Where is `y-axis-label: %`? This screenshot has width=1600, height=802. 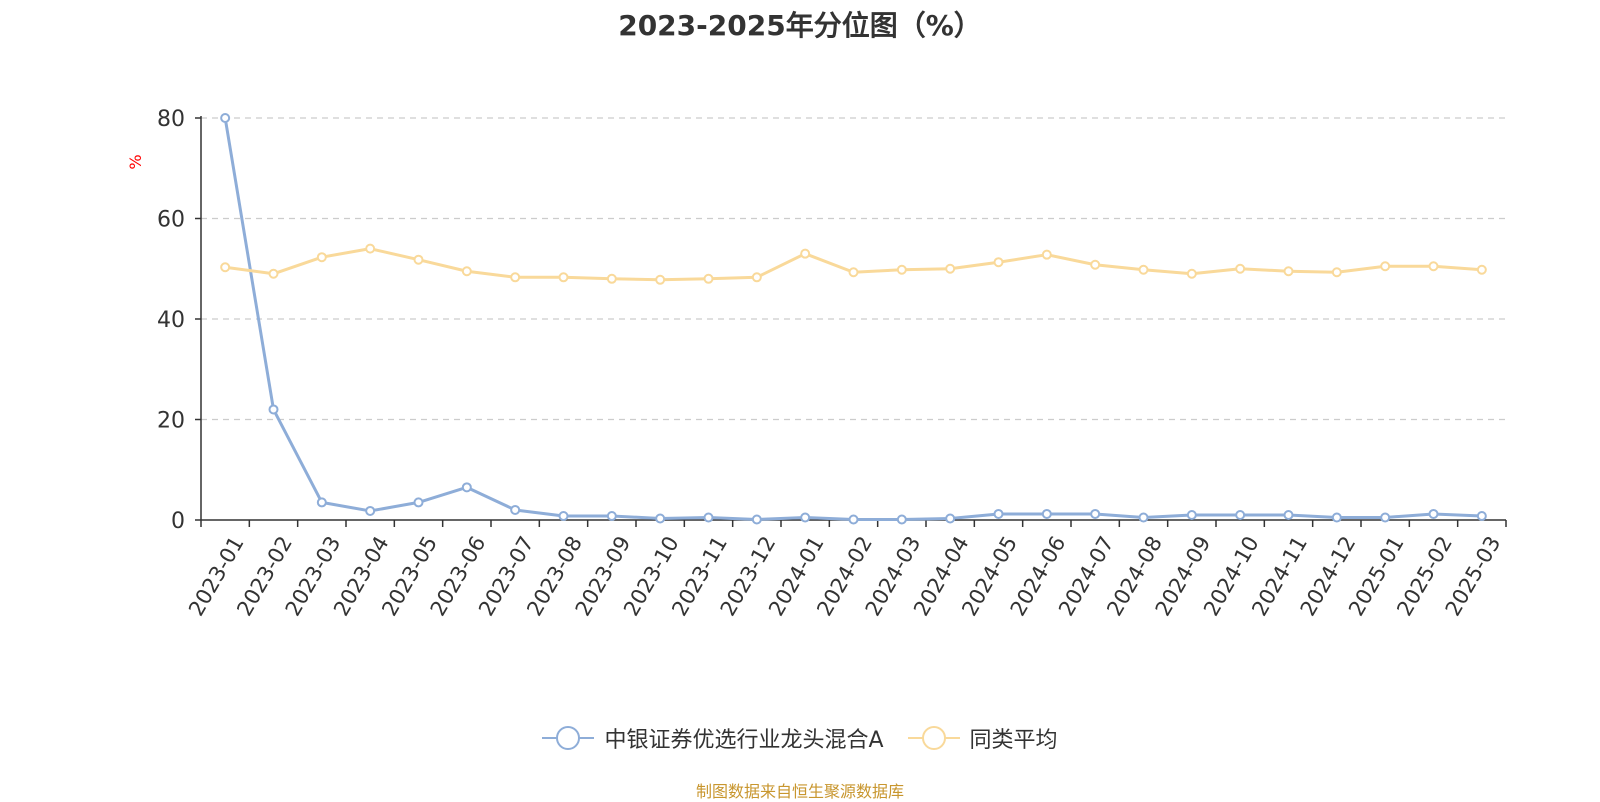
y-axis-label: % is located at coordinates (135, 161).